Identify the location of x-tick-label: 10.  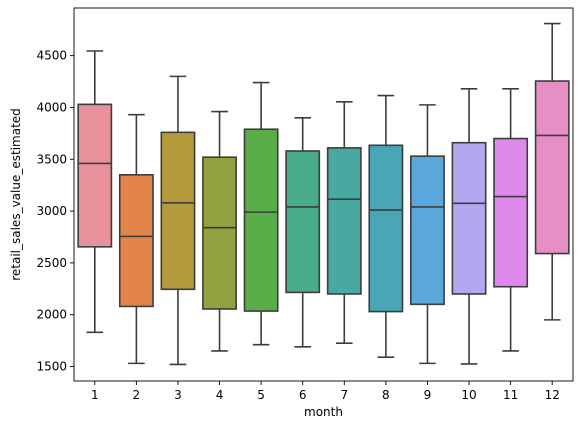
(468, 395).